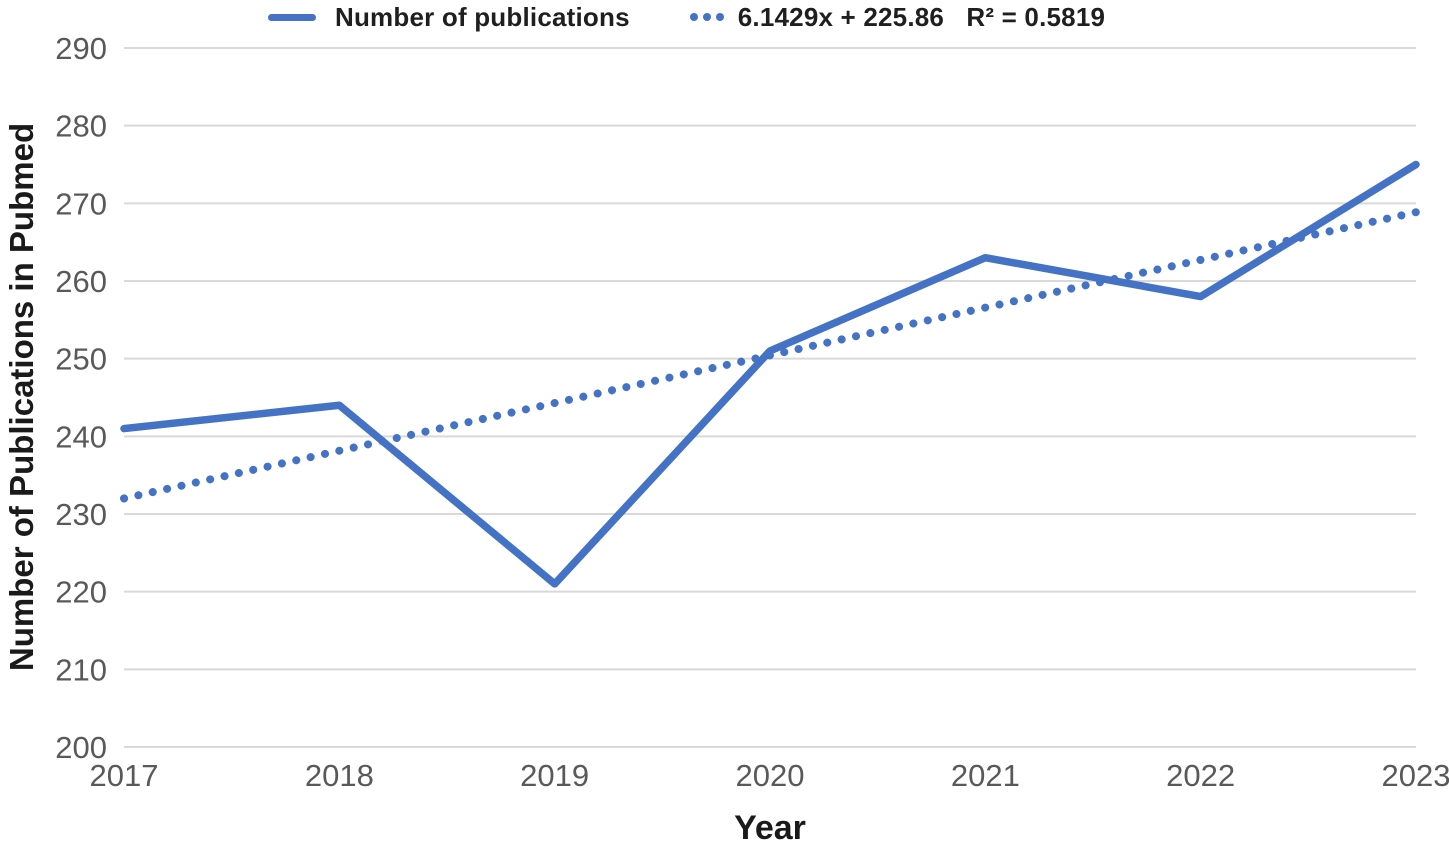 The image size is (1449, 847). I want to click on y-tick-label: 250, so click(81, 359).